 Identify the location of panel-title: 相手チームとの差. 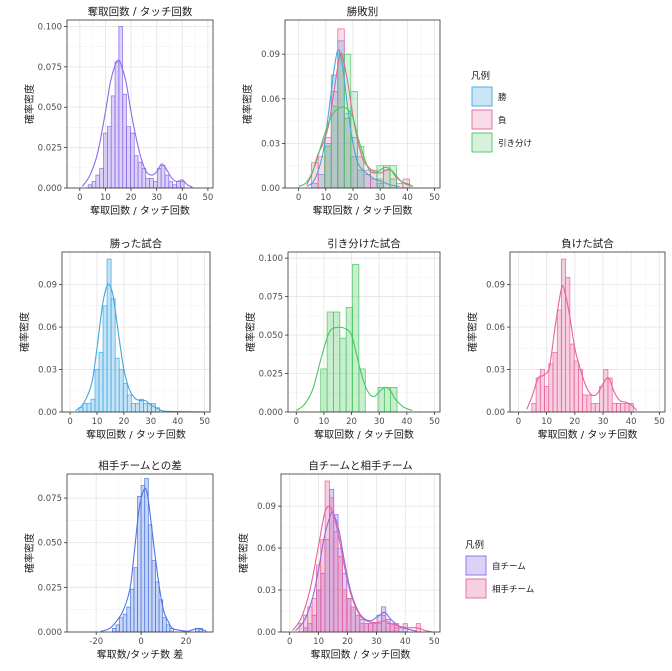
(140, 465).